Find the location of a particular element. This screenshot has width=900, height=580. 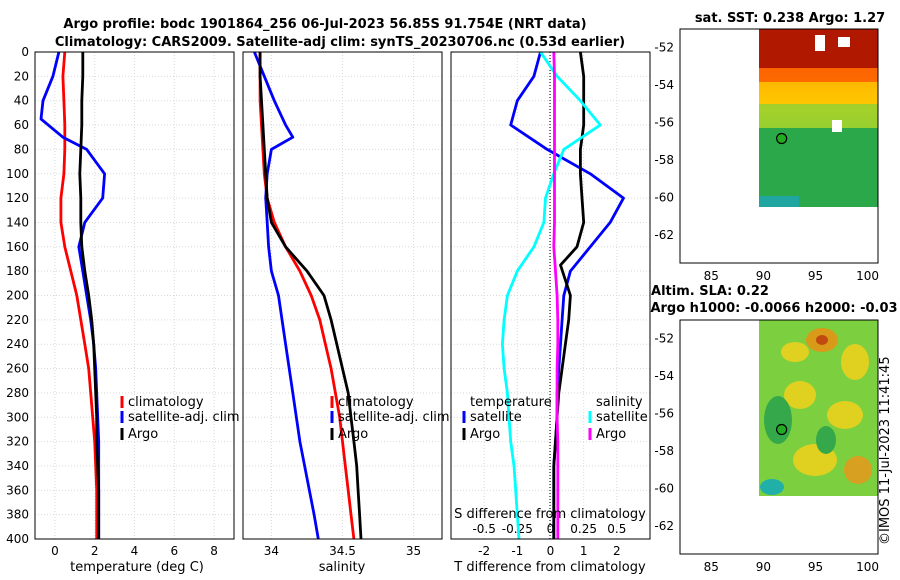

legend-temp-satellite: satellite is located at coordinates (496, 417).